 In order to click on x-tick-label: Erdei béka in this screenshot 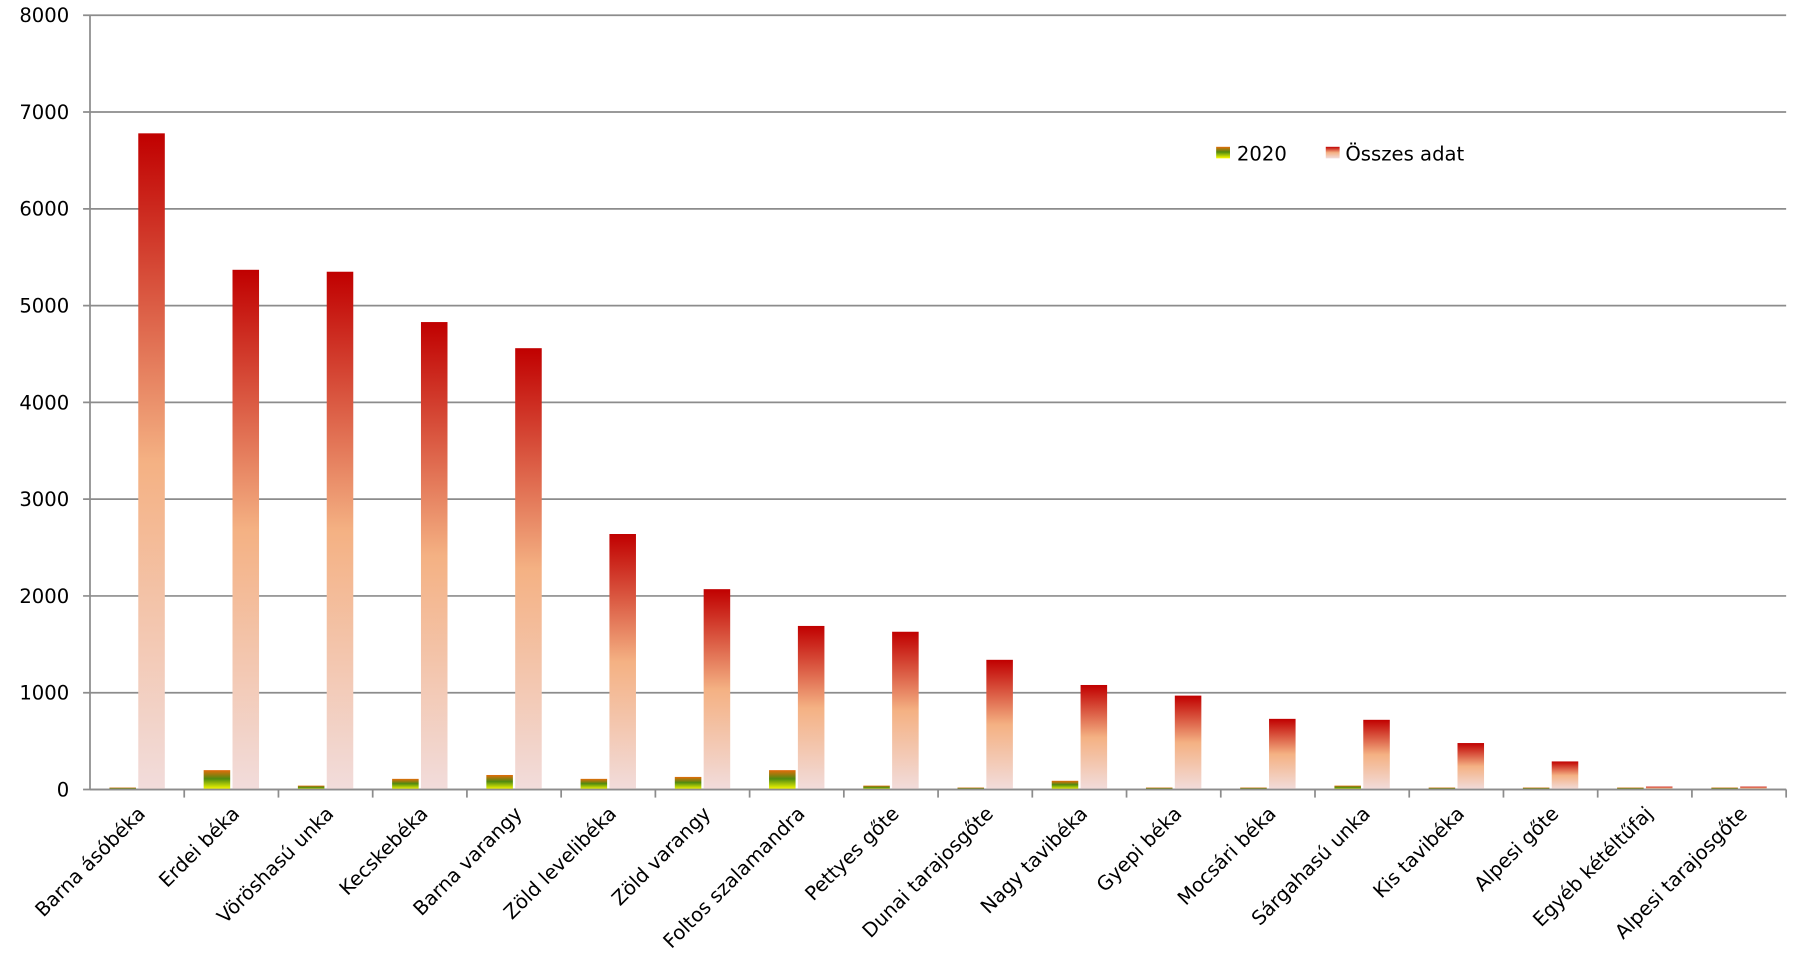, I will do `click(199, 847)`.